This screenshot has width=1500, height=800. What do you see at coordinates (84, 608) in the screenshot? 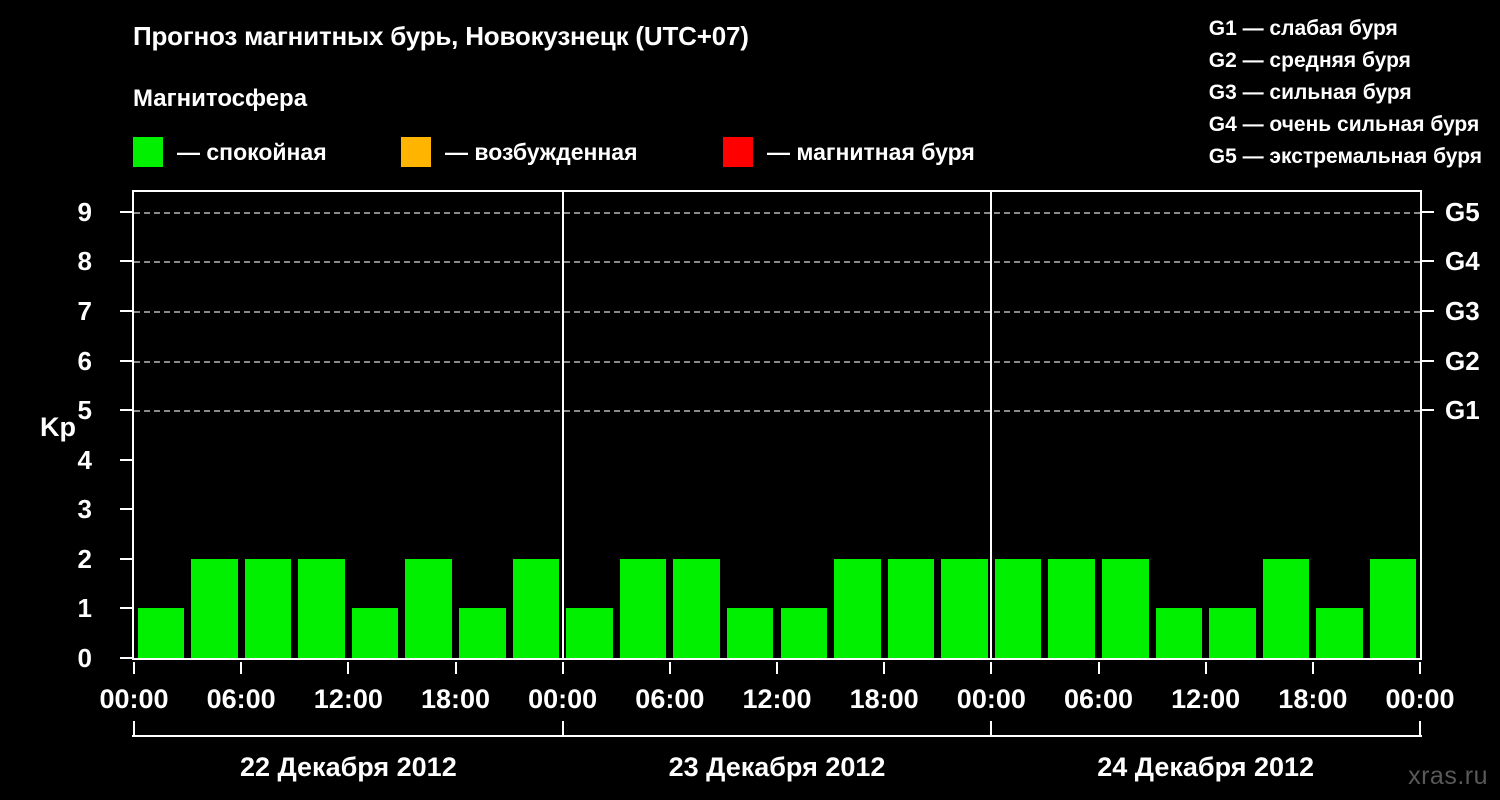
I see `y-tick-label-1: 1` at bounding box center [84, 608].